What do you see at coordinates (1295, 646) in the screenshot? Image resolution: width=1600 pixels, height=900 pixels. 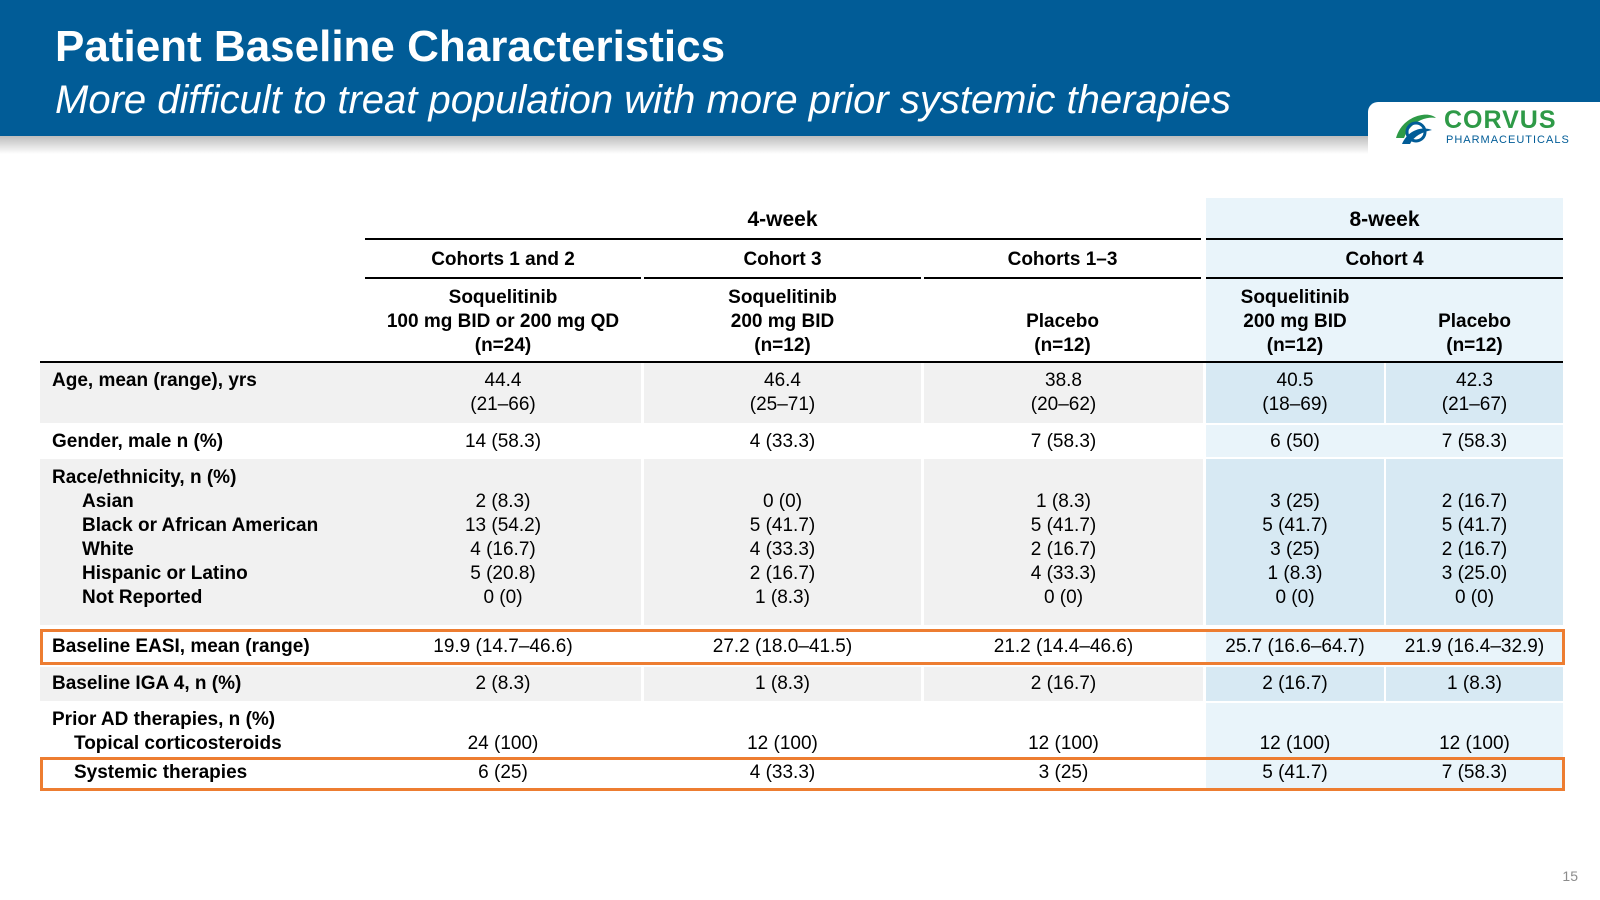 I see `table-cell: 25.7 (16.6–64.7)` at bounding box center [1295, 646].